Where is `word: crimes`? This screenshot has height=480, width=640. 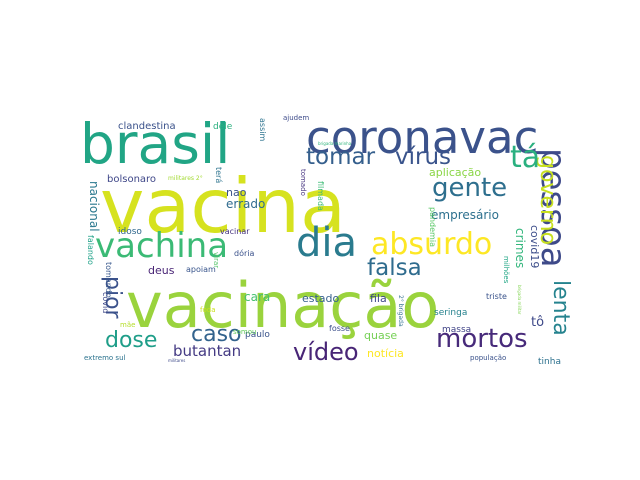 word: crimes is located at coordinates (520, 248).